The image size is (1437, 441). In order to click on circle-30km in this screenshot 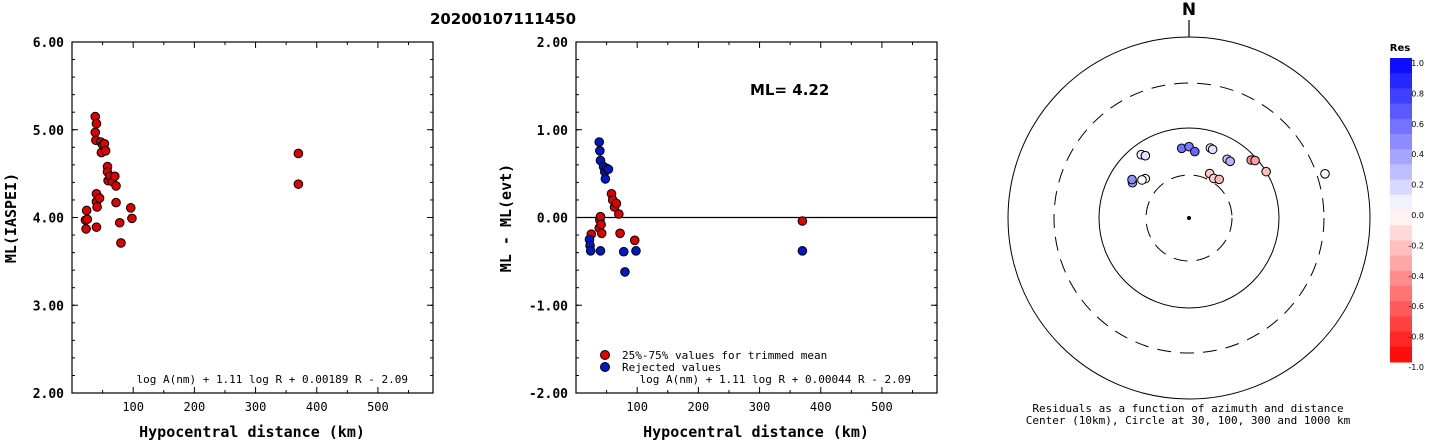, I will do `click(1189, 218)`.